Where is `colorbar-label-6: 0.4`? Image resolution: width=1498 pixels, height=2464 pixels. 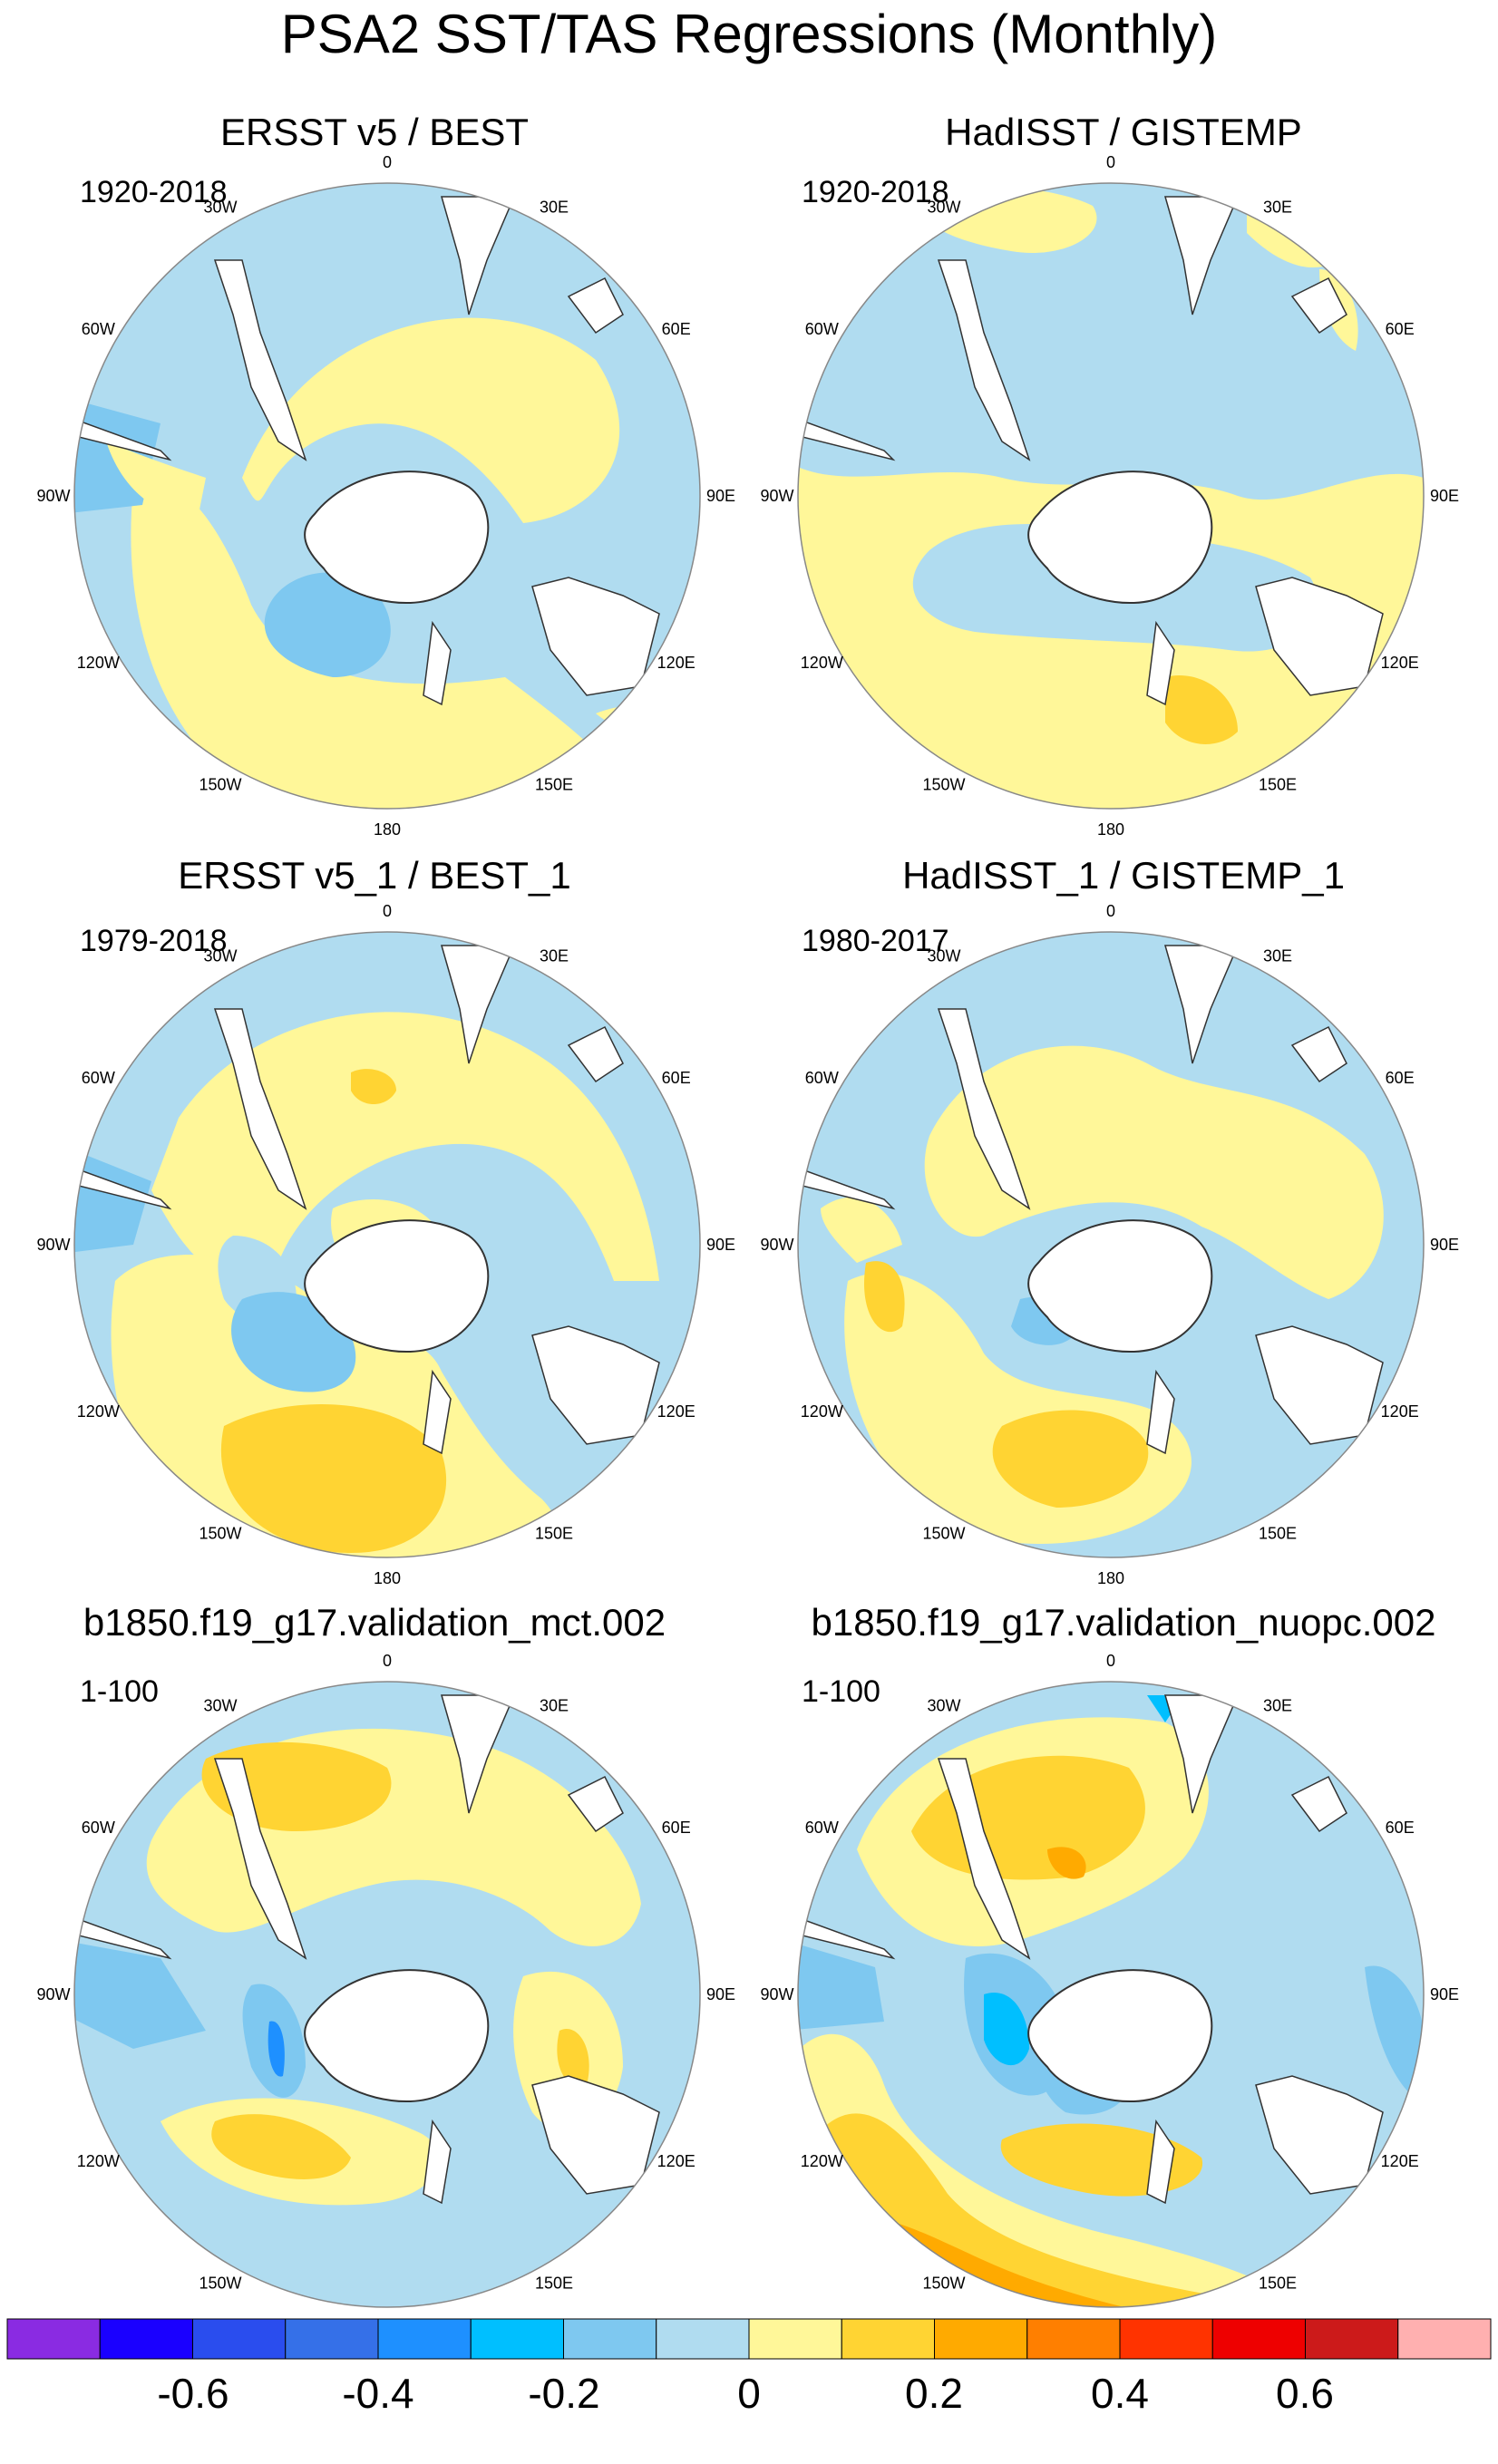
colorbar-label-6: 0.4 is located at coordinates (1120, 2393).